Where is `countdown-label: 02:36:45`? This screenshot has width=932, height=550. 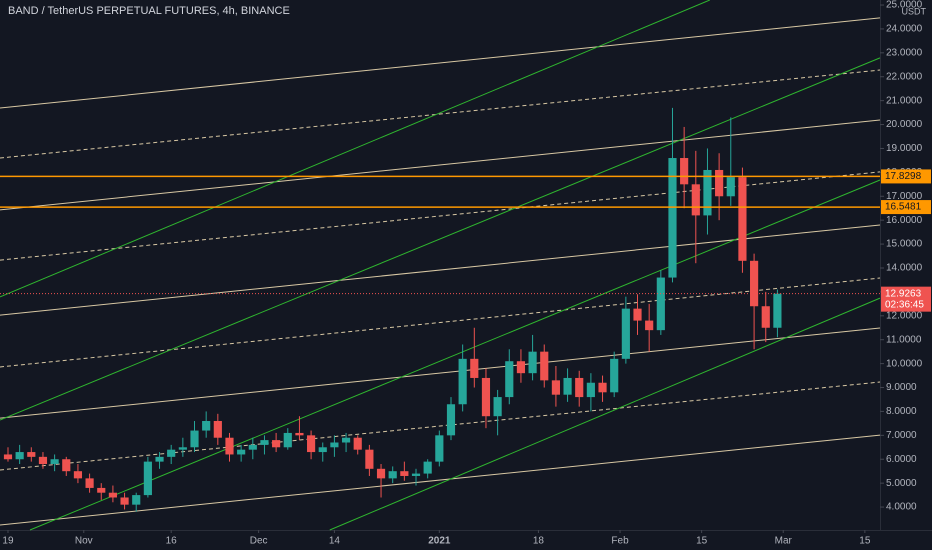
countdown-label: 02:36:45 is located at coordinates (904, 304).